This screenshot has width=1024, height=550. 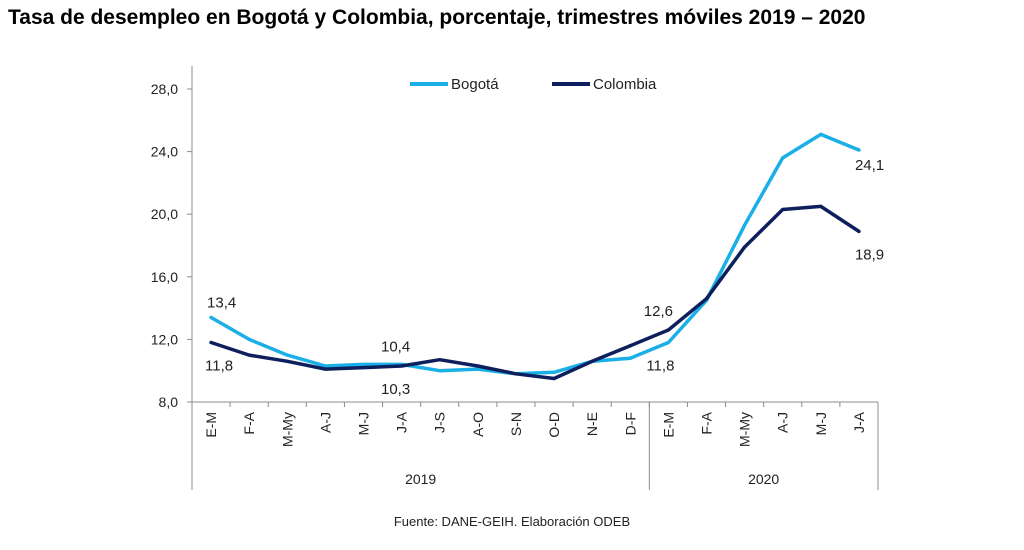 What do you see at coordinates (169, 402) in the screenshot?
I see `y-tick-label: 8,0` at bounding box center [169, 402].